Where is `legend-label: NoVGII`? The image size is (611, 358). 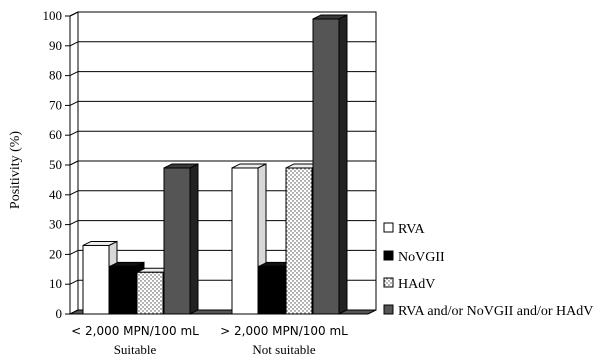 legend-label: NoVGII is located at coordinates (421, 257).